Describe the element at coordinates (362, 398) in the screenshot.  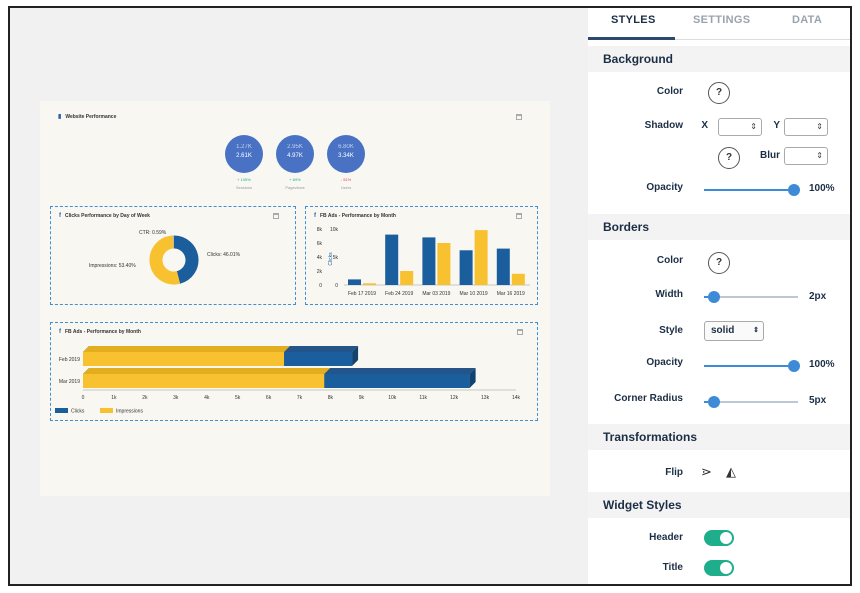
I see `x-tick-label: 9k` at that location.